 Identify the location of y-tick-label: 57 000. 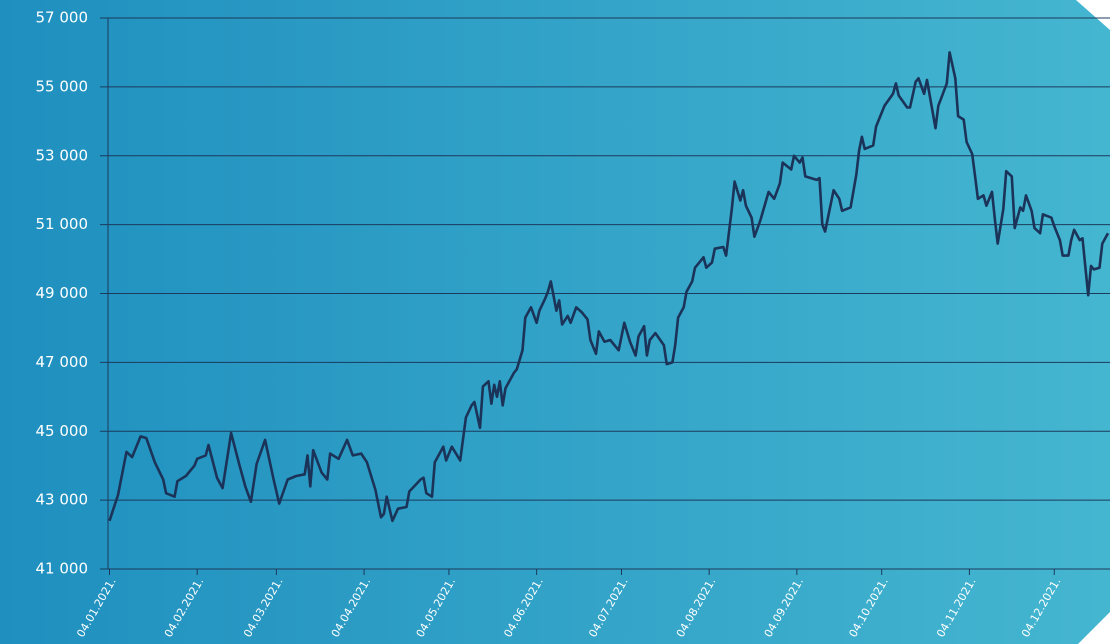
(62, 18).